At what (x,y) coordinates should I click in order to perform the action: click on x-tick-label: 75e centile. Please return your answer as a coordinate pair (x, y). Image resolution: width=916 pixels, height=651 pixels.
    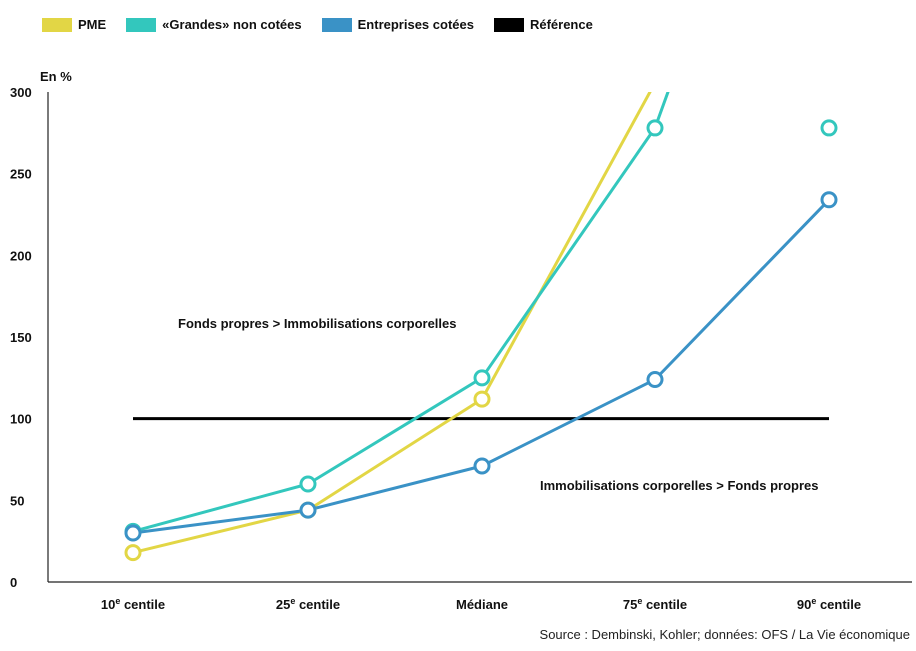
    Looking at the image, I should click on (655, 604).